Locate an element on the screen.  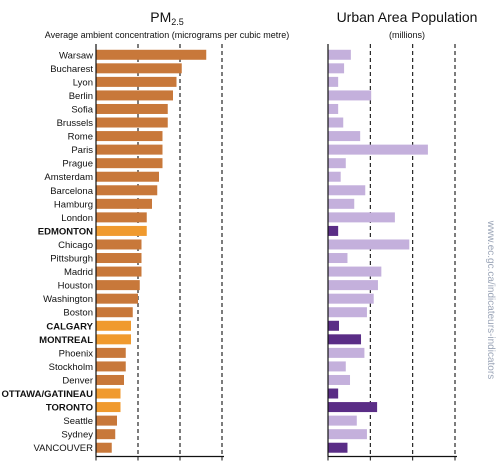
pm-category-label: London is located at coordinates (77, 218).